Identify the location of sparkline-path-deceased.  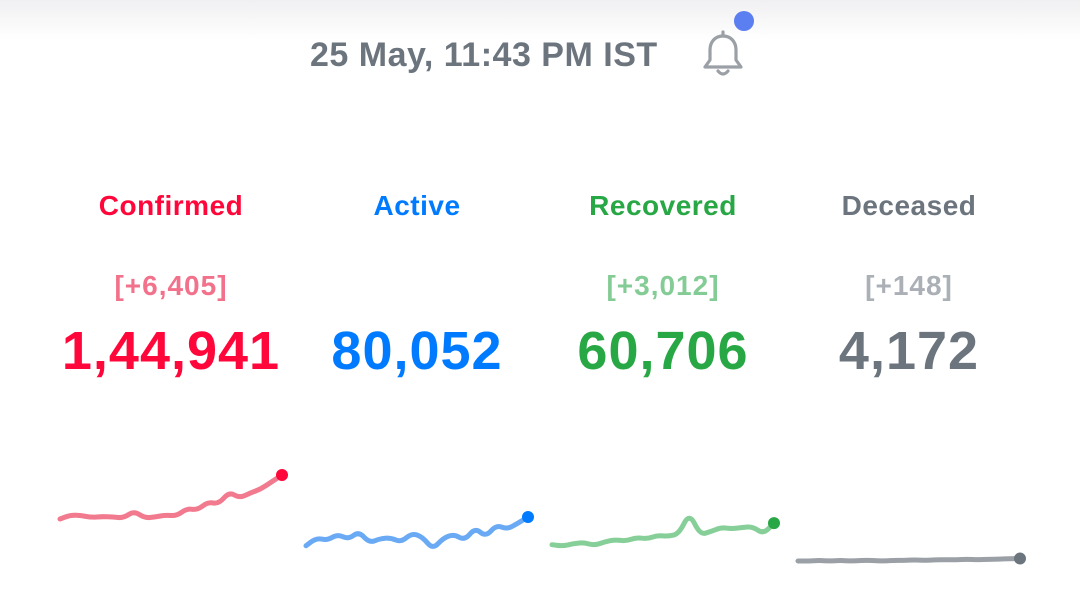
(909, 560).